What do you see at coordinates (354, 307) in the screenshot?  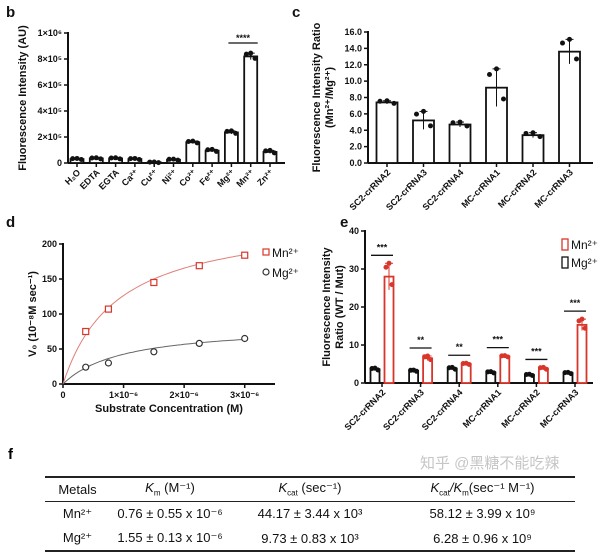 I see `y-tick-label: 20` at bounding box center [354, 307].